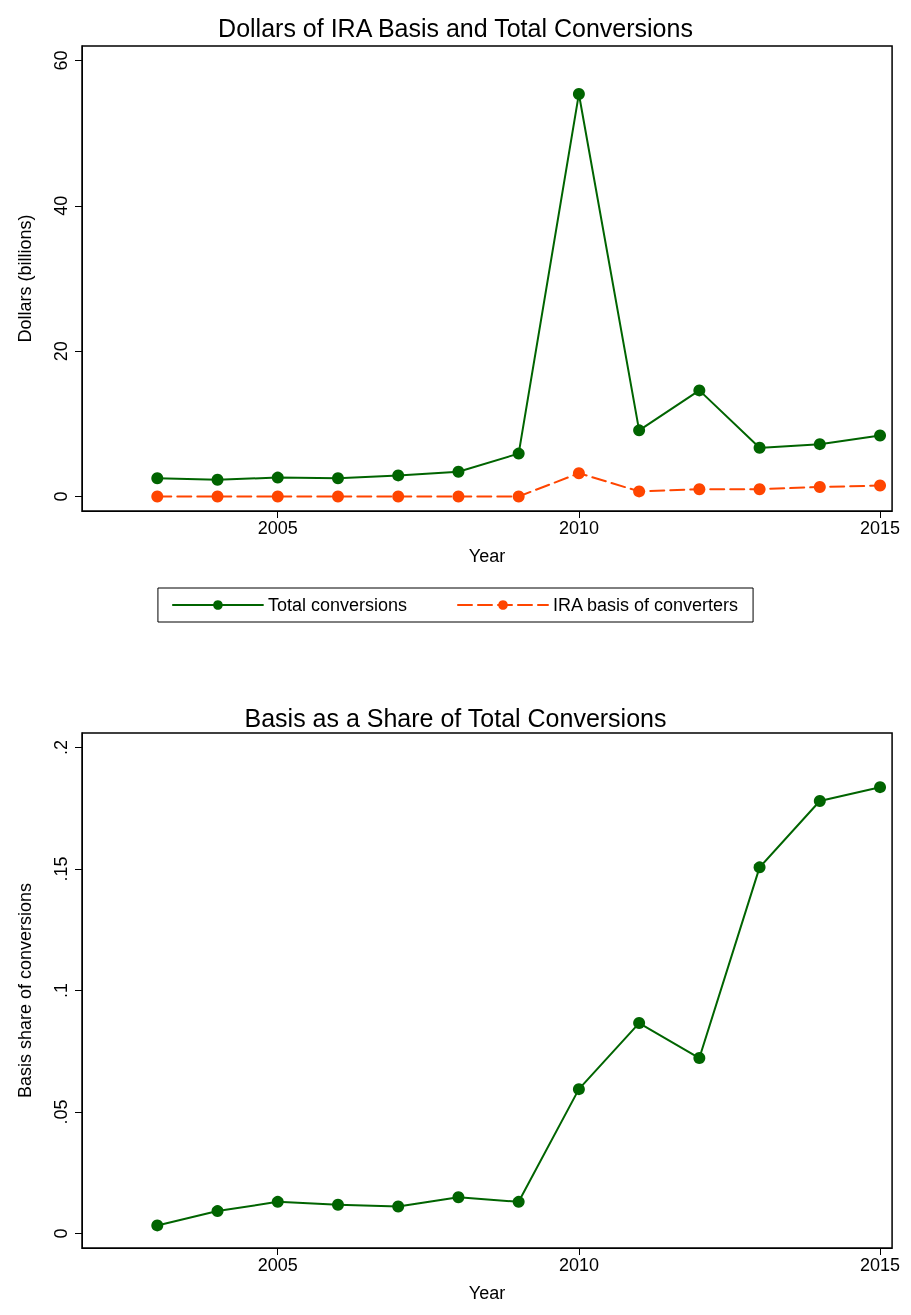 The image size is (911, 1315). What do you see at coordinates (61, 990) in the screenshot?
I see `y-tick-label: .1` at bounding box center [61, 990].